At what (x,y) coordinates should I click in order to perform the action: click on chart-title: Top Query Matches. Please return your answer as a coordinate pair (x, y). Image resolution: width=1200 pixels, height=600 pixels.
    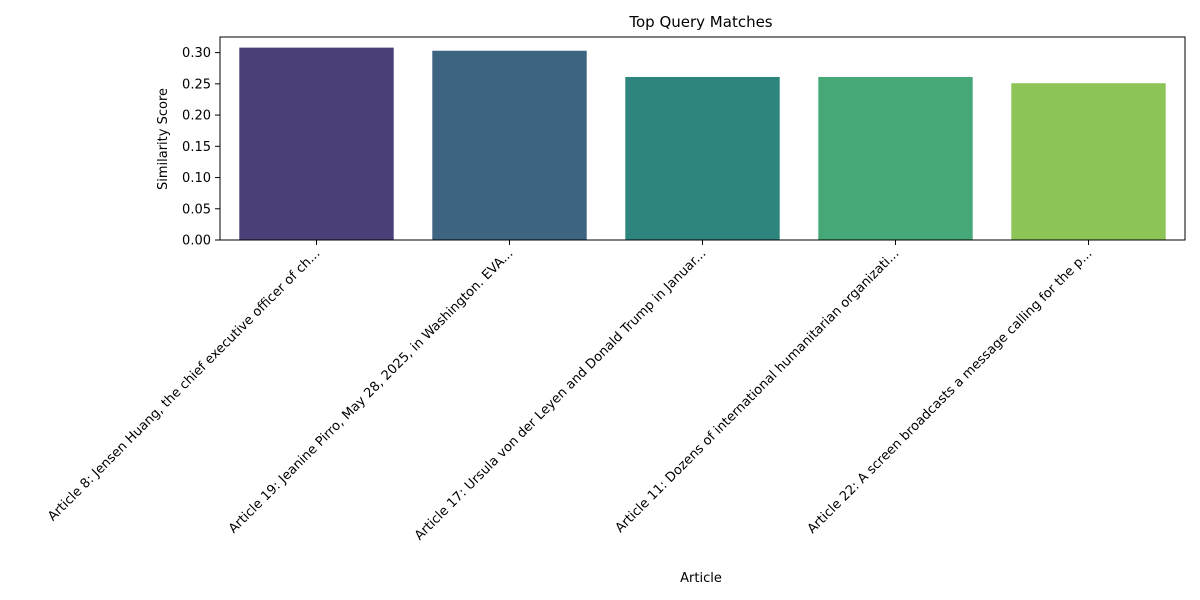
    Looking at the image, I should click on (700, 22).